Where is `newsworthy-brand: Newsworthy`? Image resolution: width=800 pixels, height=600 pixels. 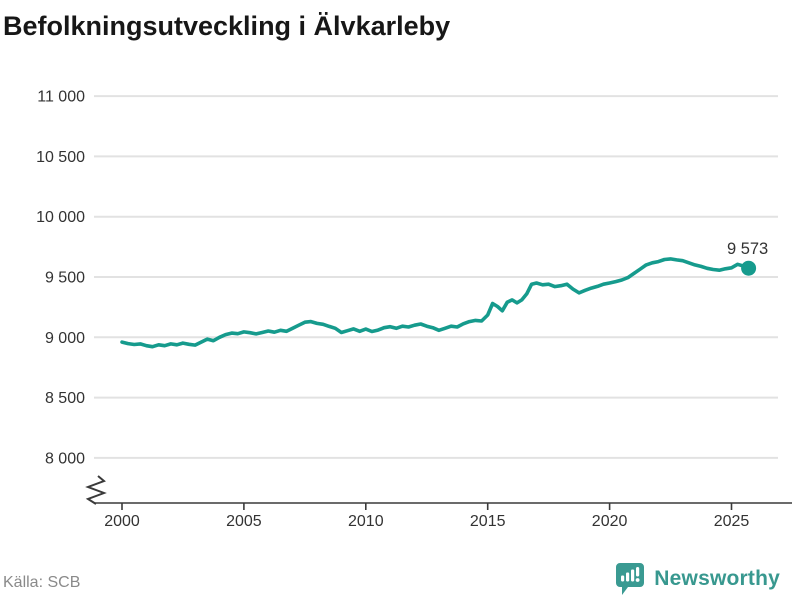
newsworthy-brand: Newsworthy is located at coordinates (697, 579).